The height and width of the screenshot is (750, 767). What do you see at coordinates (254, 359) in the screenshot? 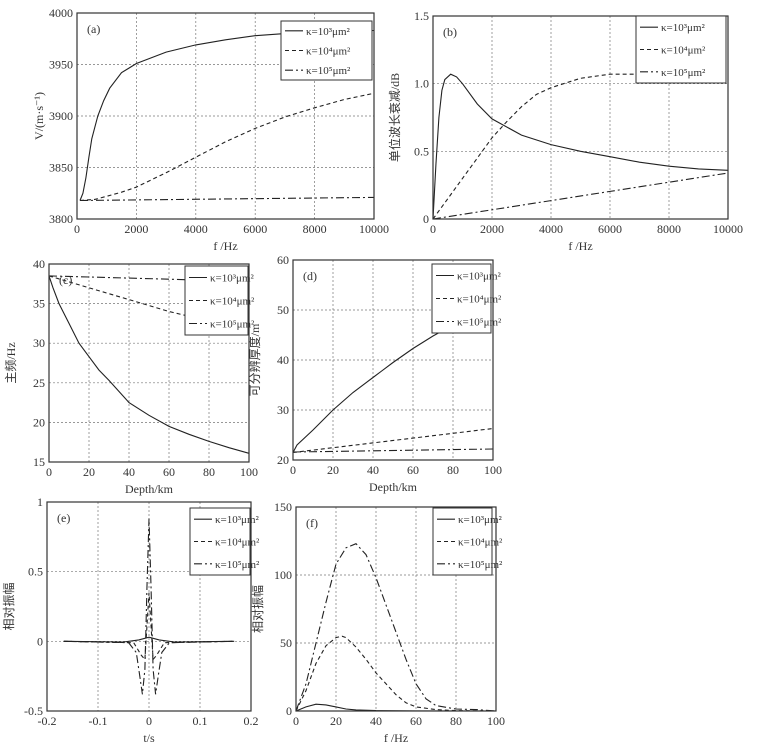
I see `y-axis-label: 可分辨厚度/m` at bounding box center [254, 359].